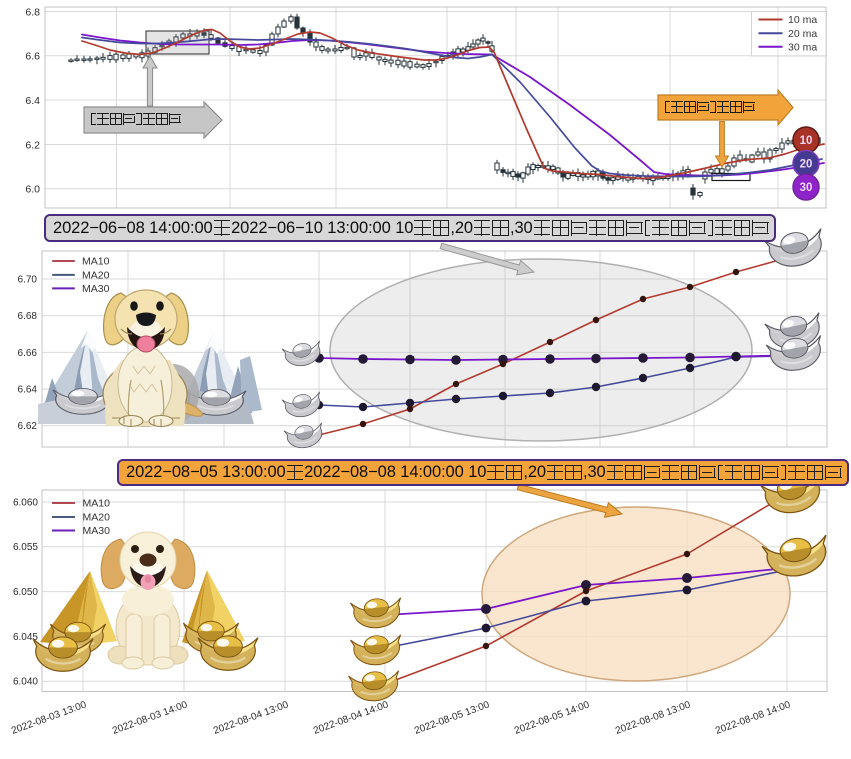  What do you see at coordinates (802, 47) in the screenshot?
I see `svg-text: 30 ma` at bounding box center [802, 47].